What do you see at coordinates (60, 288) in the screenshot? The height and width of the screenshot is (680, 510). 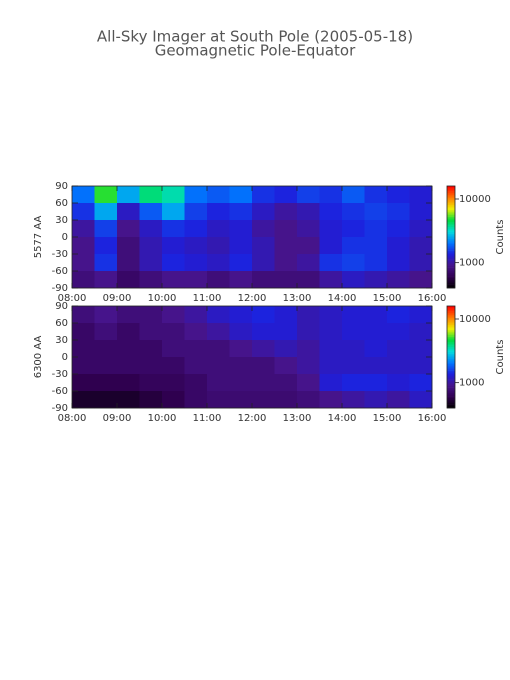 I see `y-tick-label: -90` at bounding box center [60, 288].